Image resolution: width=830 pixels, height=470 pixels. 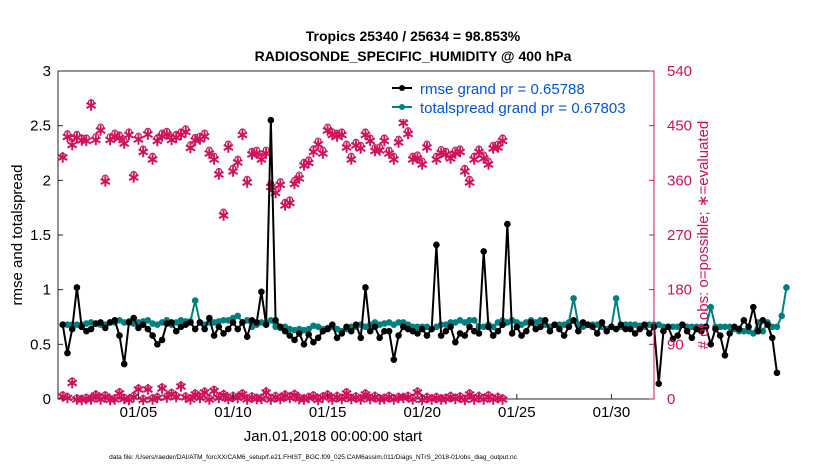 What do you see at coordinates (703, 235) in the screenshot?
I see `y-axis-label-right: # of obs: o=possible; ∗=evaluated` at bounding box center [703, 235].